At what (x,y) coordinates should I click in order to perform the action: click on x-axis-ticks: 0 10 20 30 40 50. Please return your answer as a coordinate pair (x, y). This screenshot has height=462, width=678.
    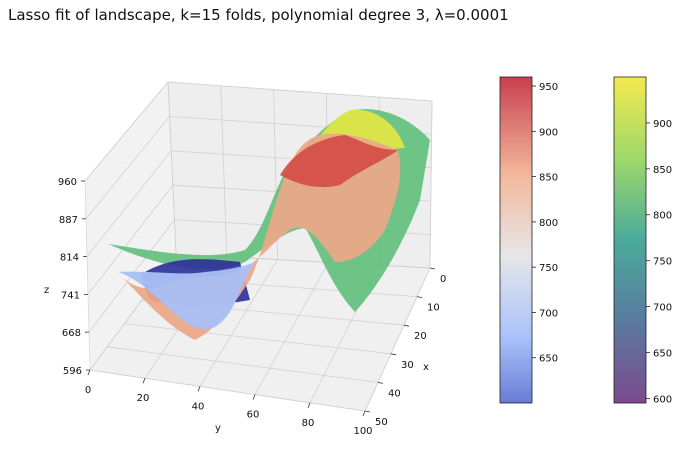
    Looking at the image, I should click on (405, 347).